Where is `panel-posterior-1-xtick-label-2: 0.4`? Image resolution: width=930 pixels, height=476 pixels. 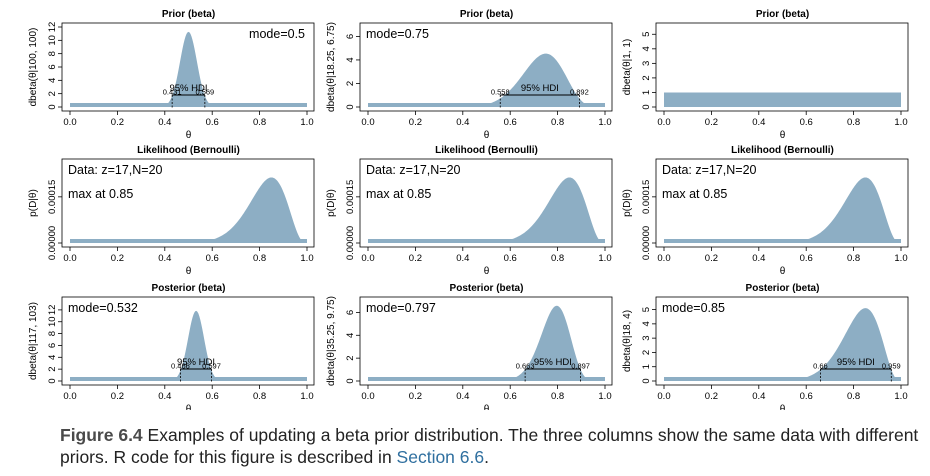
panel-posterior-1-xtick-label-2: 0.4 is located at coordinates (164, 396).